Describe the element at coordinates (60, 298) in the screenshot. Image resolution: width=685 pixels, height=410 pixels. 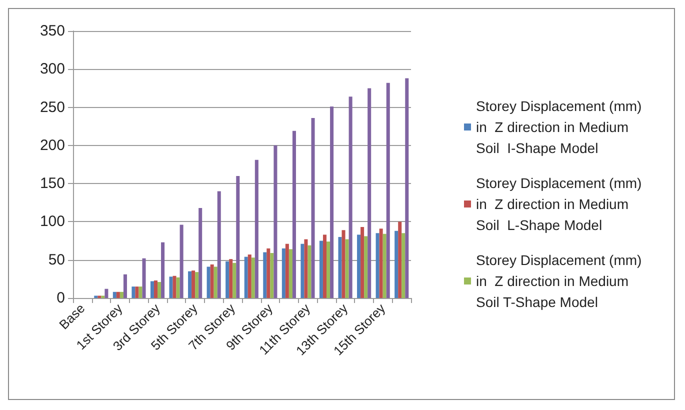
I see `y-tick-label: 0` at that location.